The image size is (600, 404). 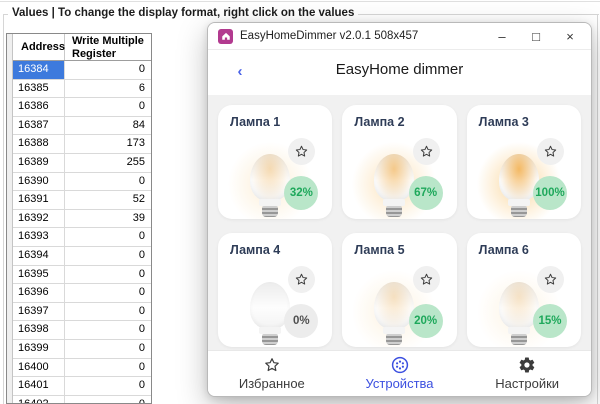 What do you see at coordinates (79, 399) in the screenshot?
I see `table-row: 16402 0` at bounding box center [79, 399].